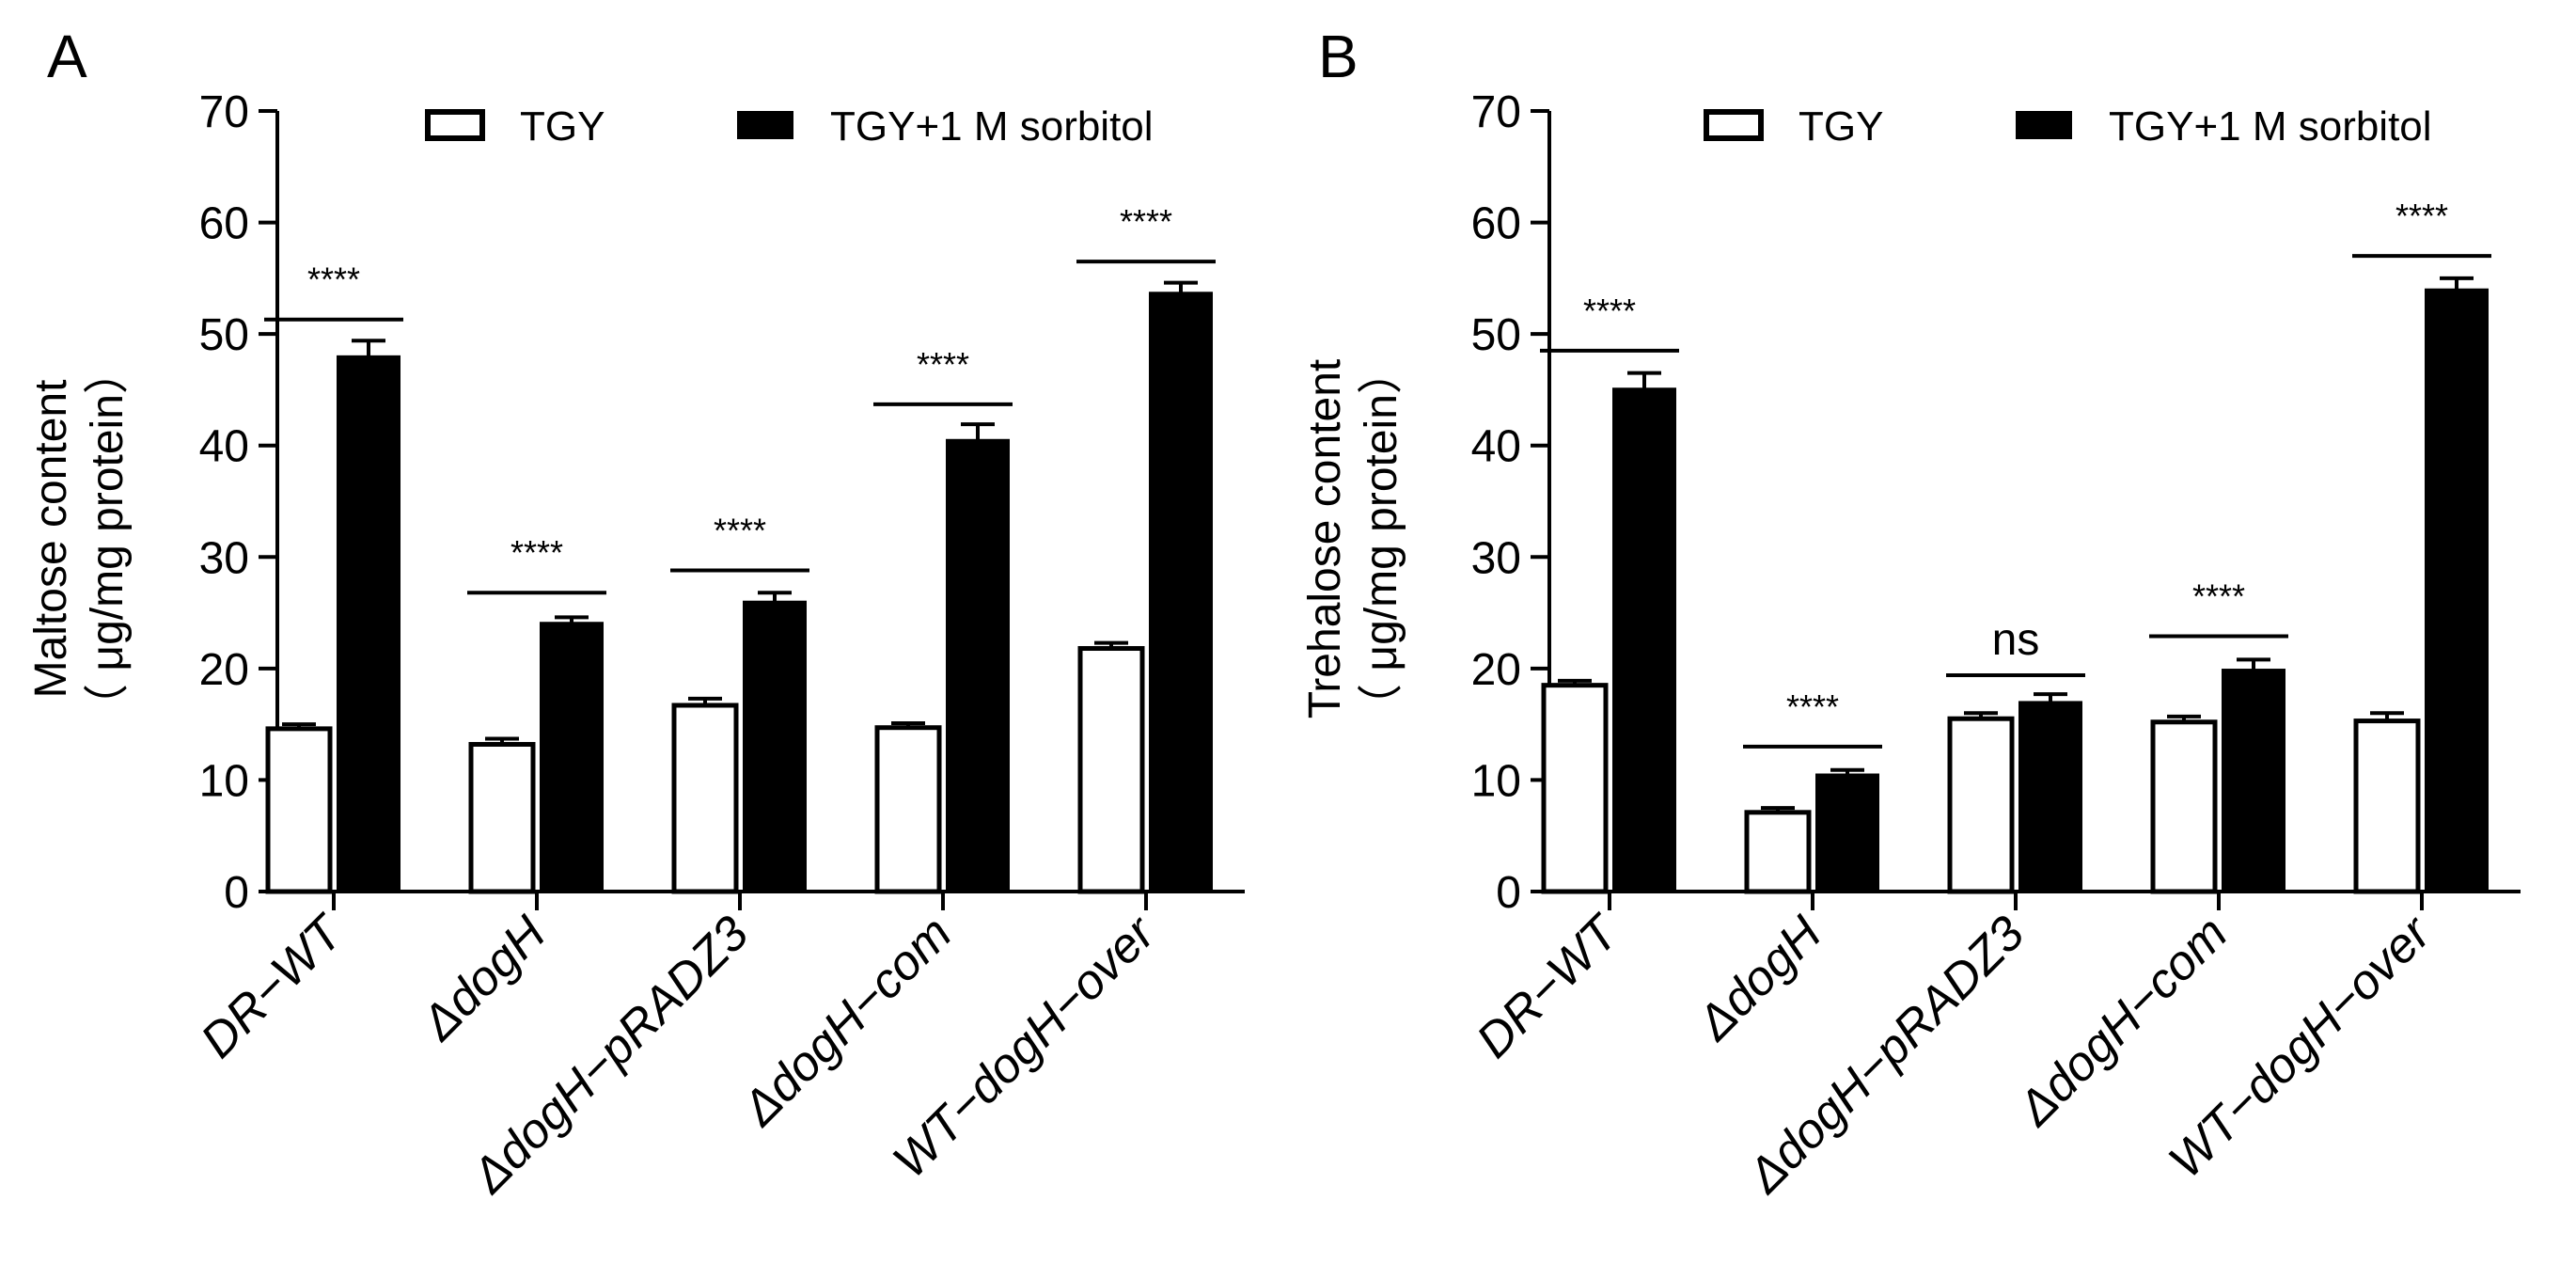 This screenshot has height=1279, width=2576. I want to click on panel-letter-a: A, so click(67, 56).